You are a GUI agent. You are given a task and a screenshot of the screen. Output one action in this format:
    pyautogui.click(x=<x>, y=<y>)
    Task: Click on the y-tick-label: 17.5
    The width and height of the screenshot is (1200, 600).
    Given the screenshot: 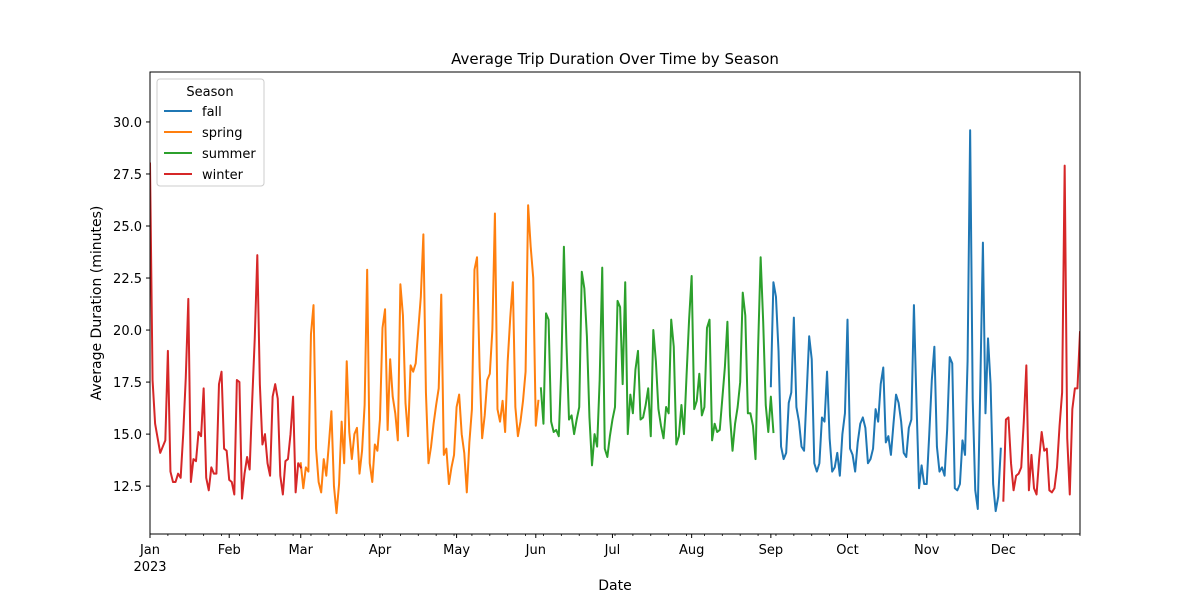 What is the action you would take?
    pyautogui.click(x=127, y=383)
    